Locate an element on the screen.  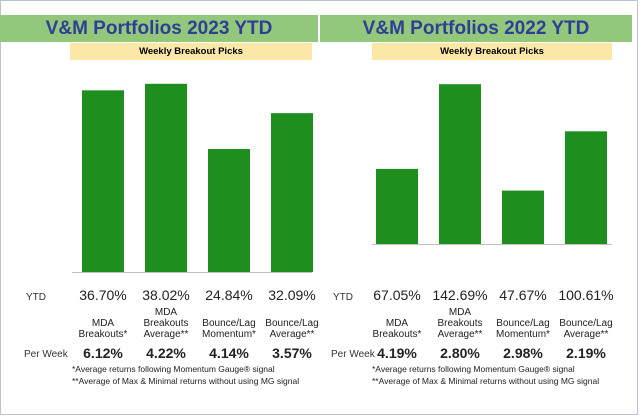
chart-subtitle-2023: Weekly Breakout Picks is located at coordinates (191, 51).